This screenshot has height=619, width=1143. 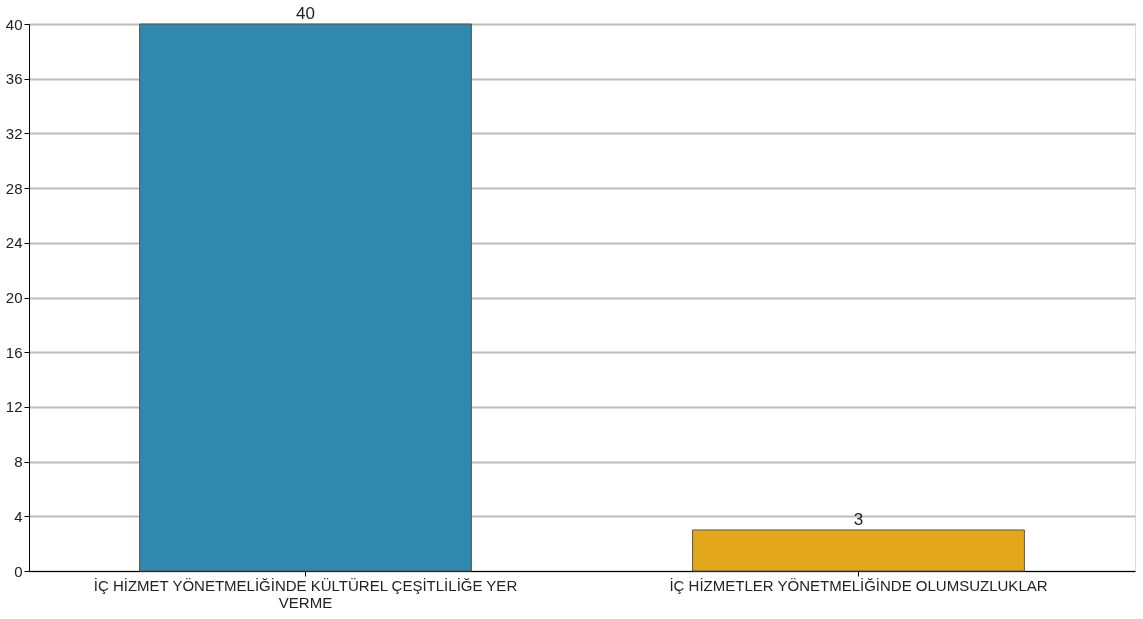 What do you see at coordinates (14, 352) in the screenshot?
I see `y-tick-label: 16` at bounding box center [14, 352].